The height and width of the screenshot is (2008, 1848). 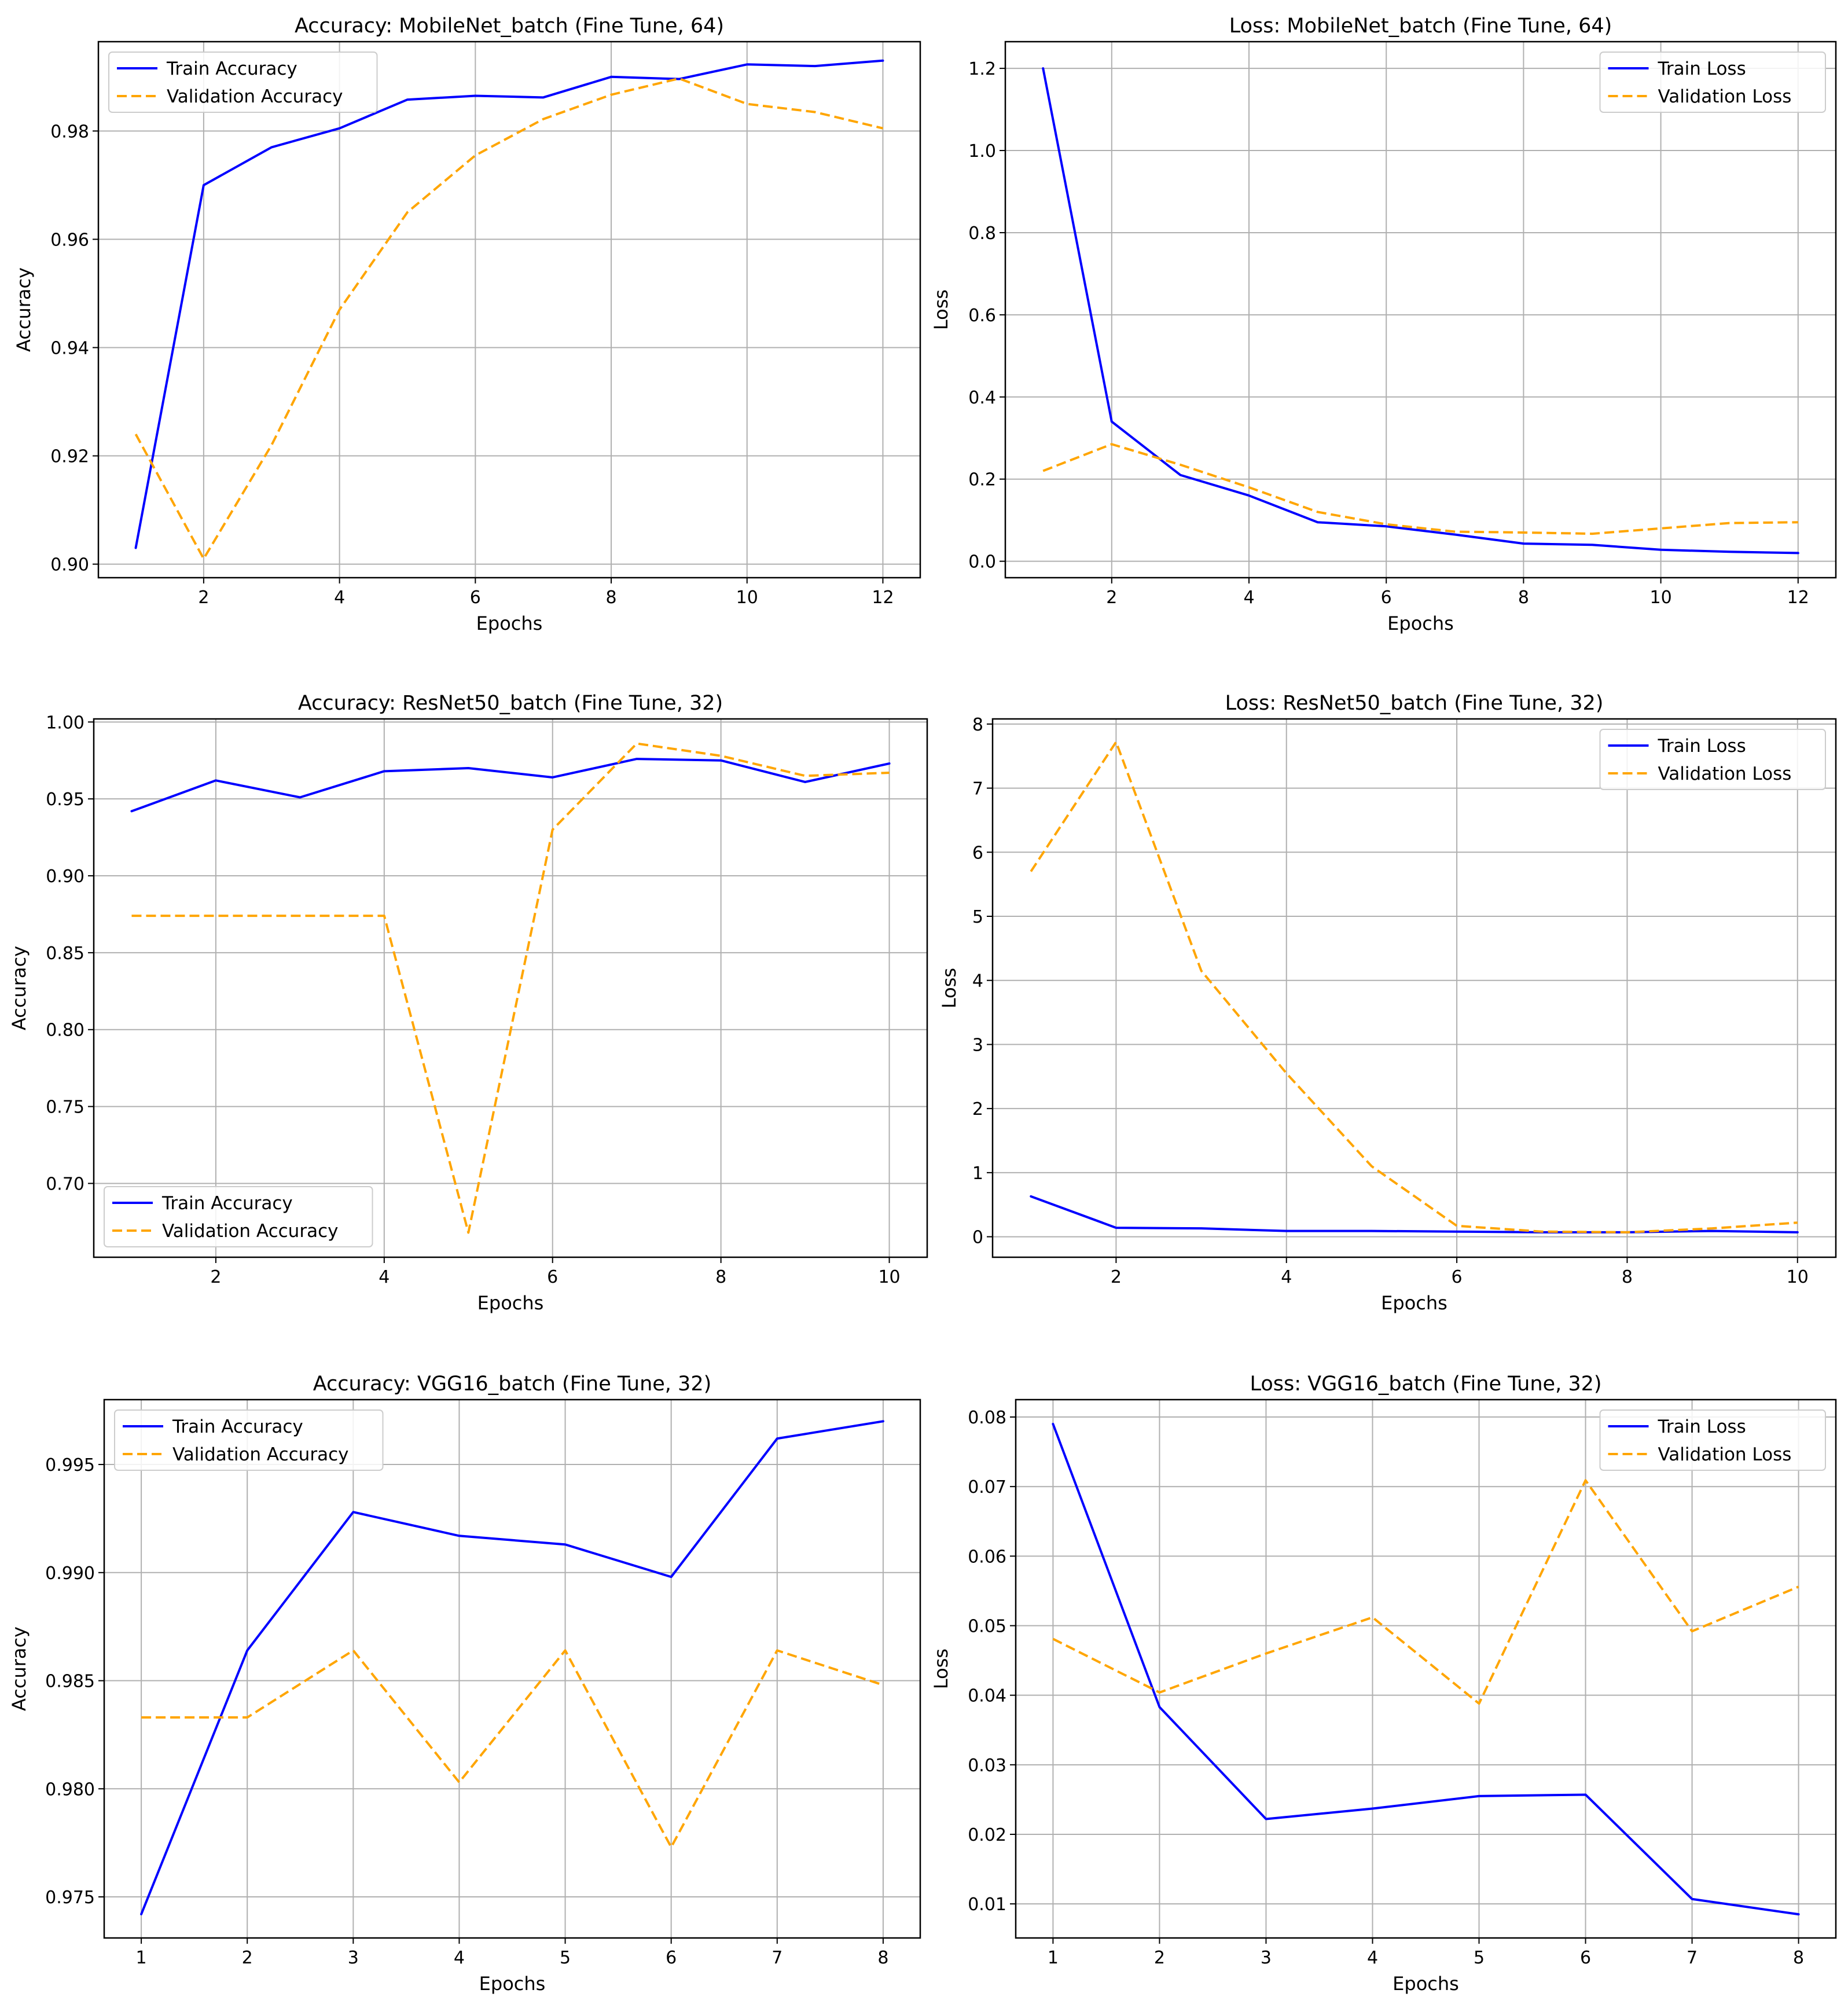 I want to click on y-tick-label: 3, so click(x=978, y=1045).